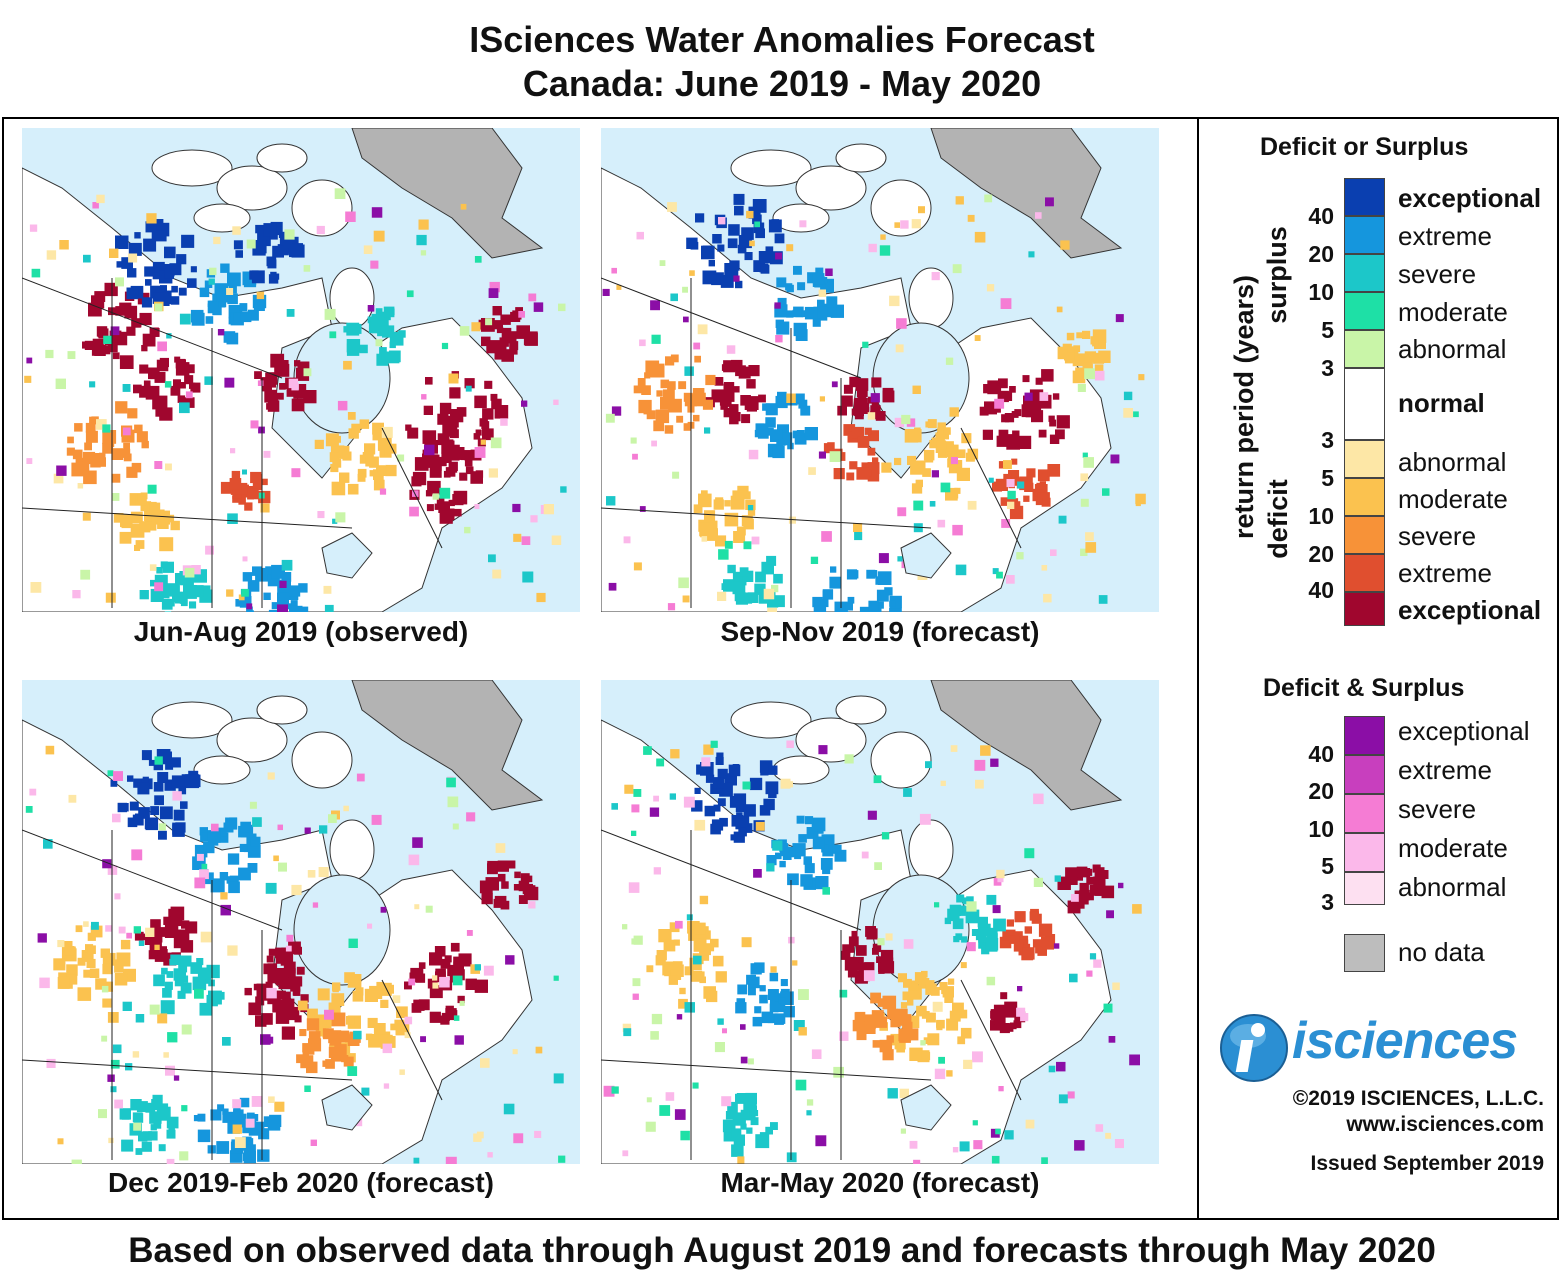  What do you see at coordinates (1321, 554) in the screenshot?
I see `tick-deficit-20: 20` at bounding box center [1321, 554].